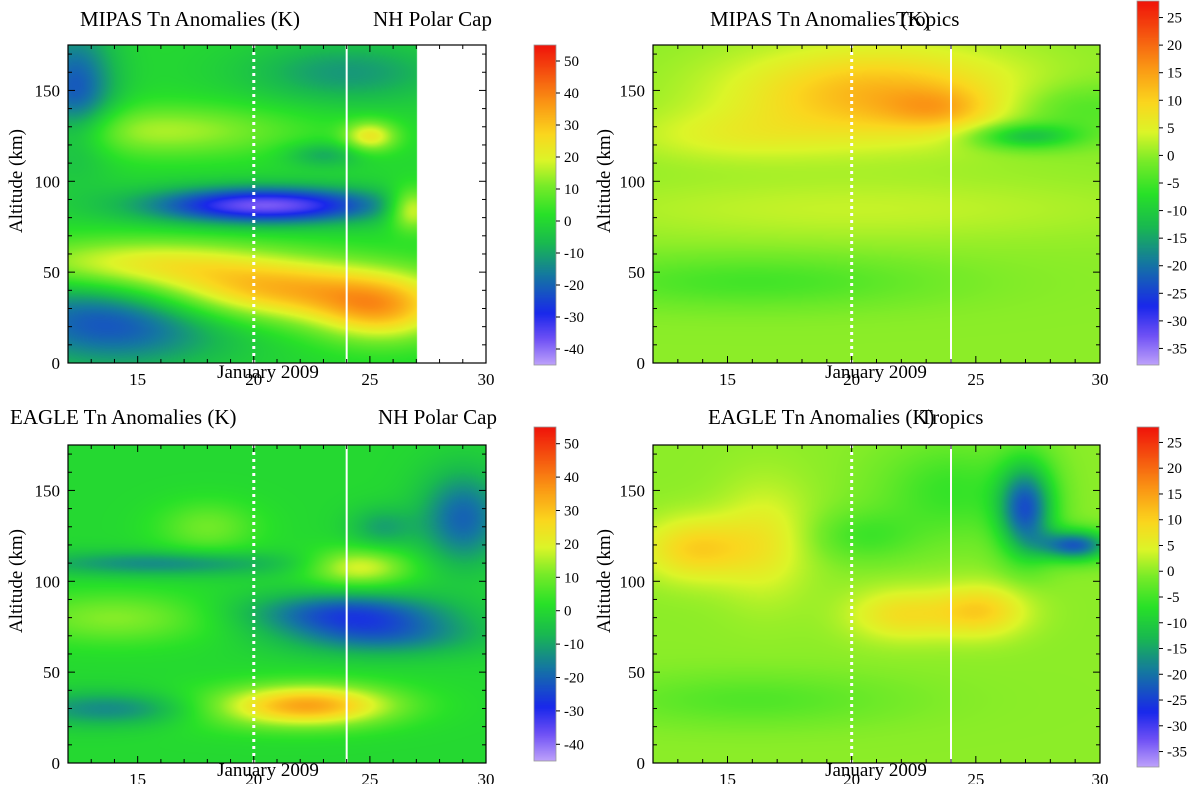  What do you see at coordinates (277, 604) in the screenshot?
I see `heatmap-image` at bounding box center [277, 604].